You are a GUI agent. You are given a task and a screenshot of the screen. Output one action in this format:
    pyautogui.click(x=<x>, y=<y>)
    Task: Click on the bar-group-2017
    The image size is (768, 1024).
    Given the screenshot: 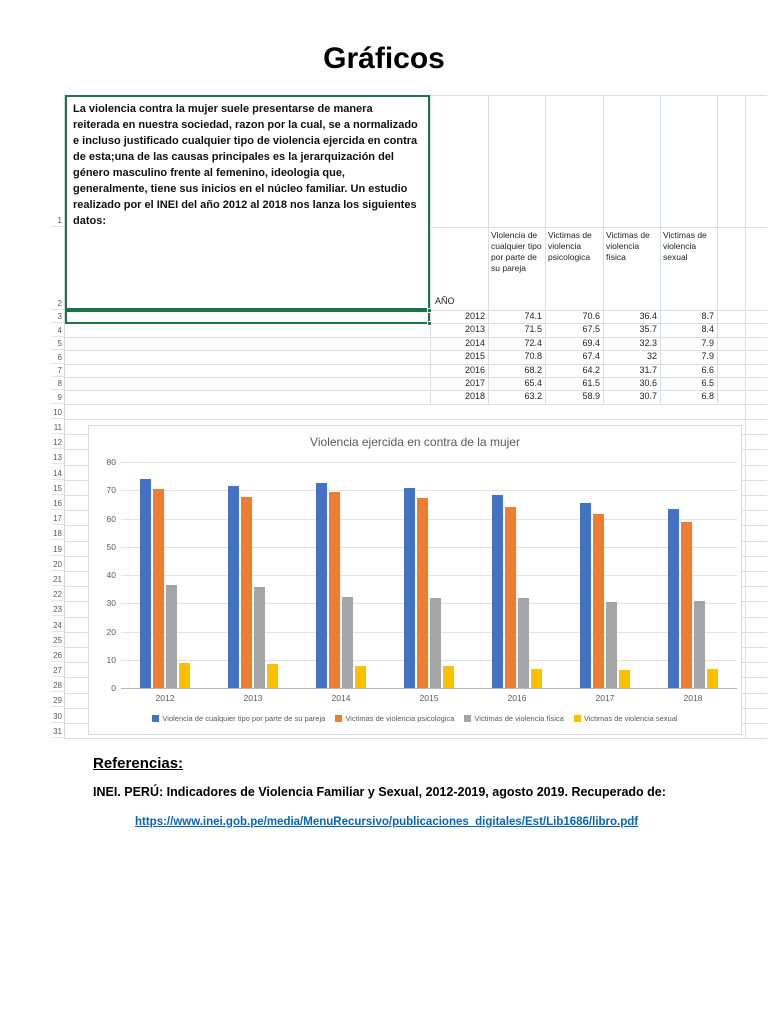 What is the action you would take?
    pyautogui.click(x=605, y=575)
    